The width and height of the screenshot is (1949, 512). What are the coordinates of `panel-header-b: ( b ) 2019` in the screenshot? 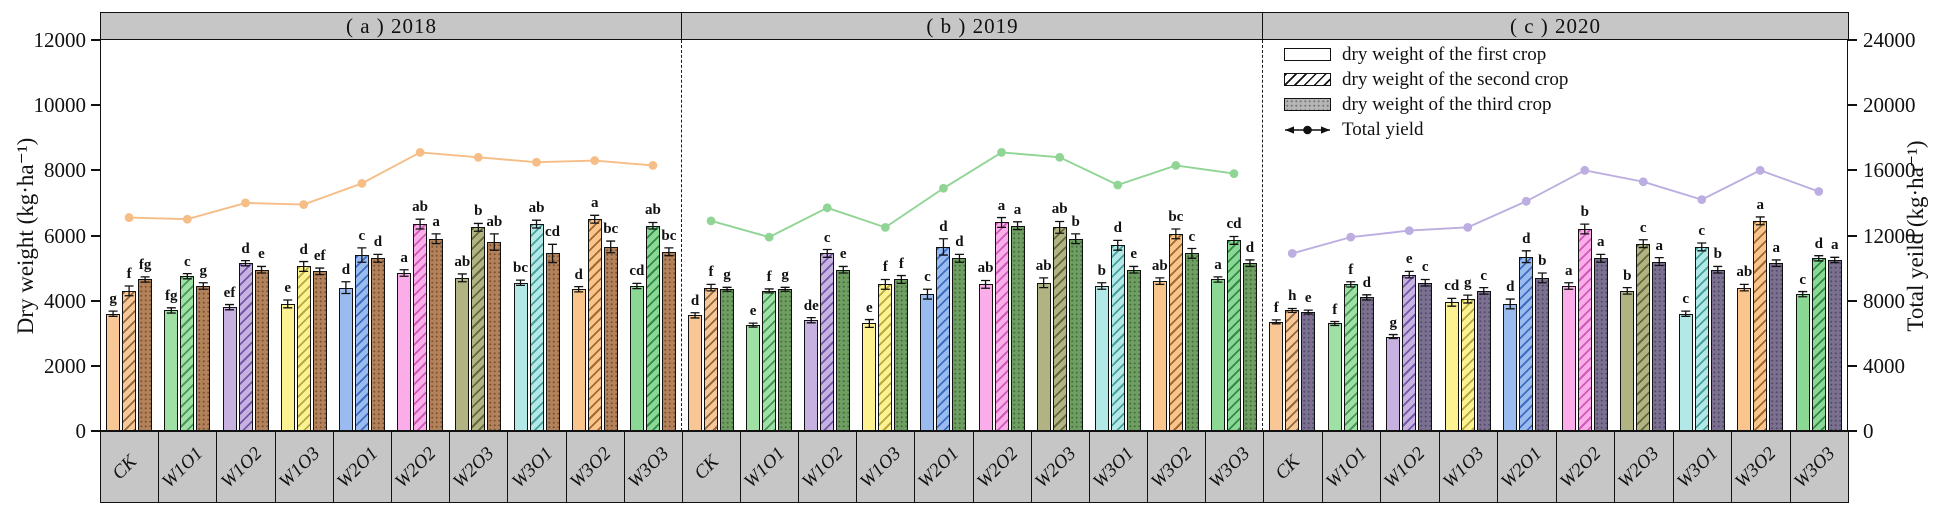 It's located at (972, 26).